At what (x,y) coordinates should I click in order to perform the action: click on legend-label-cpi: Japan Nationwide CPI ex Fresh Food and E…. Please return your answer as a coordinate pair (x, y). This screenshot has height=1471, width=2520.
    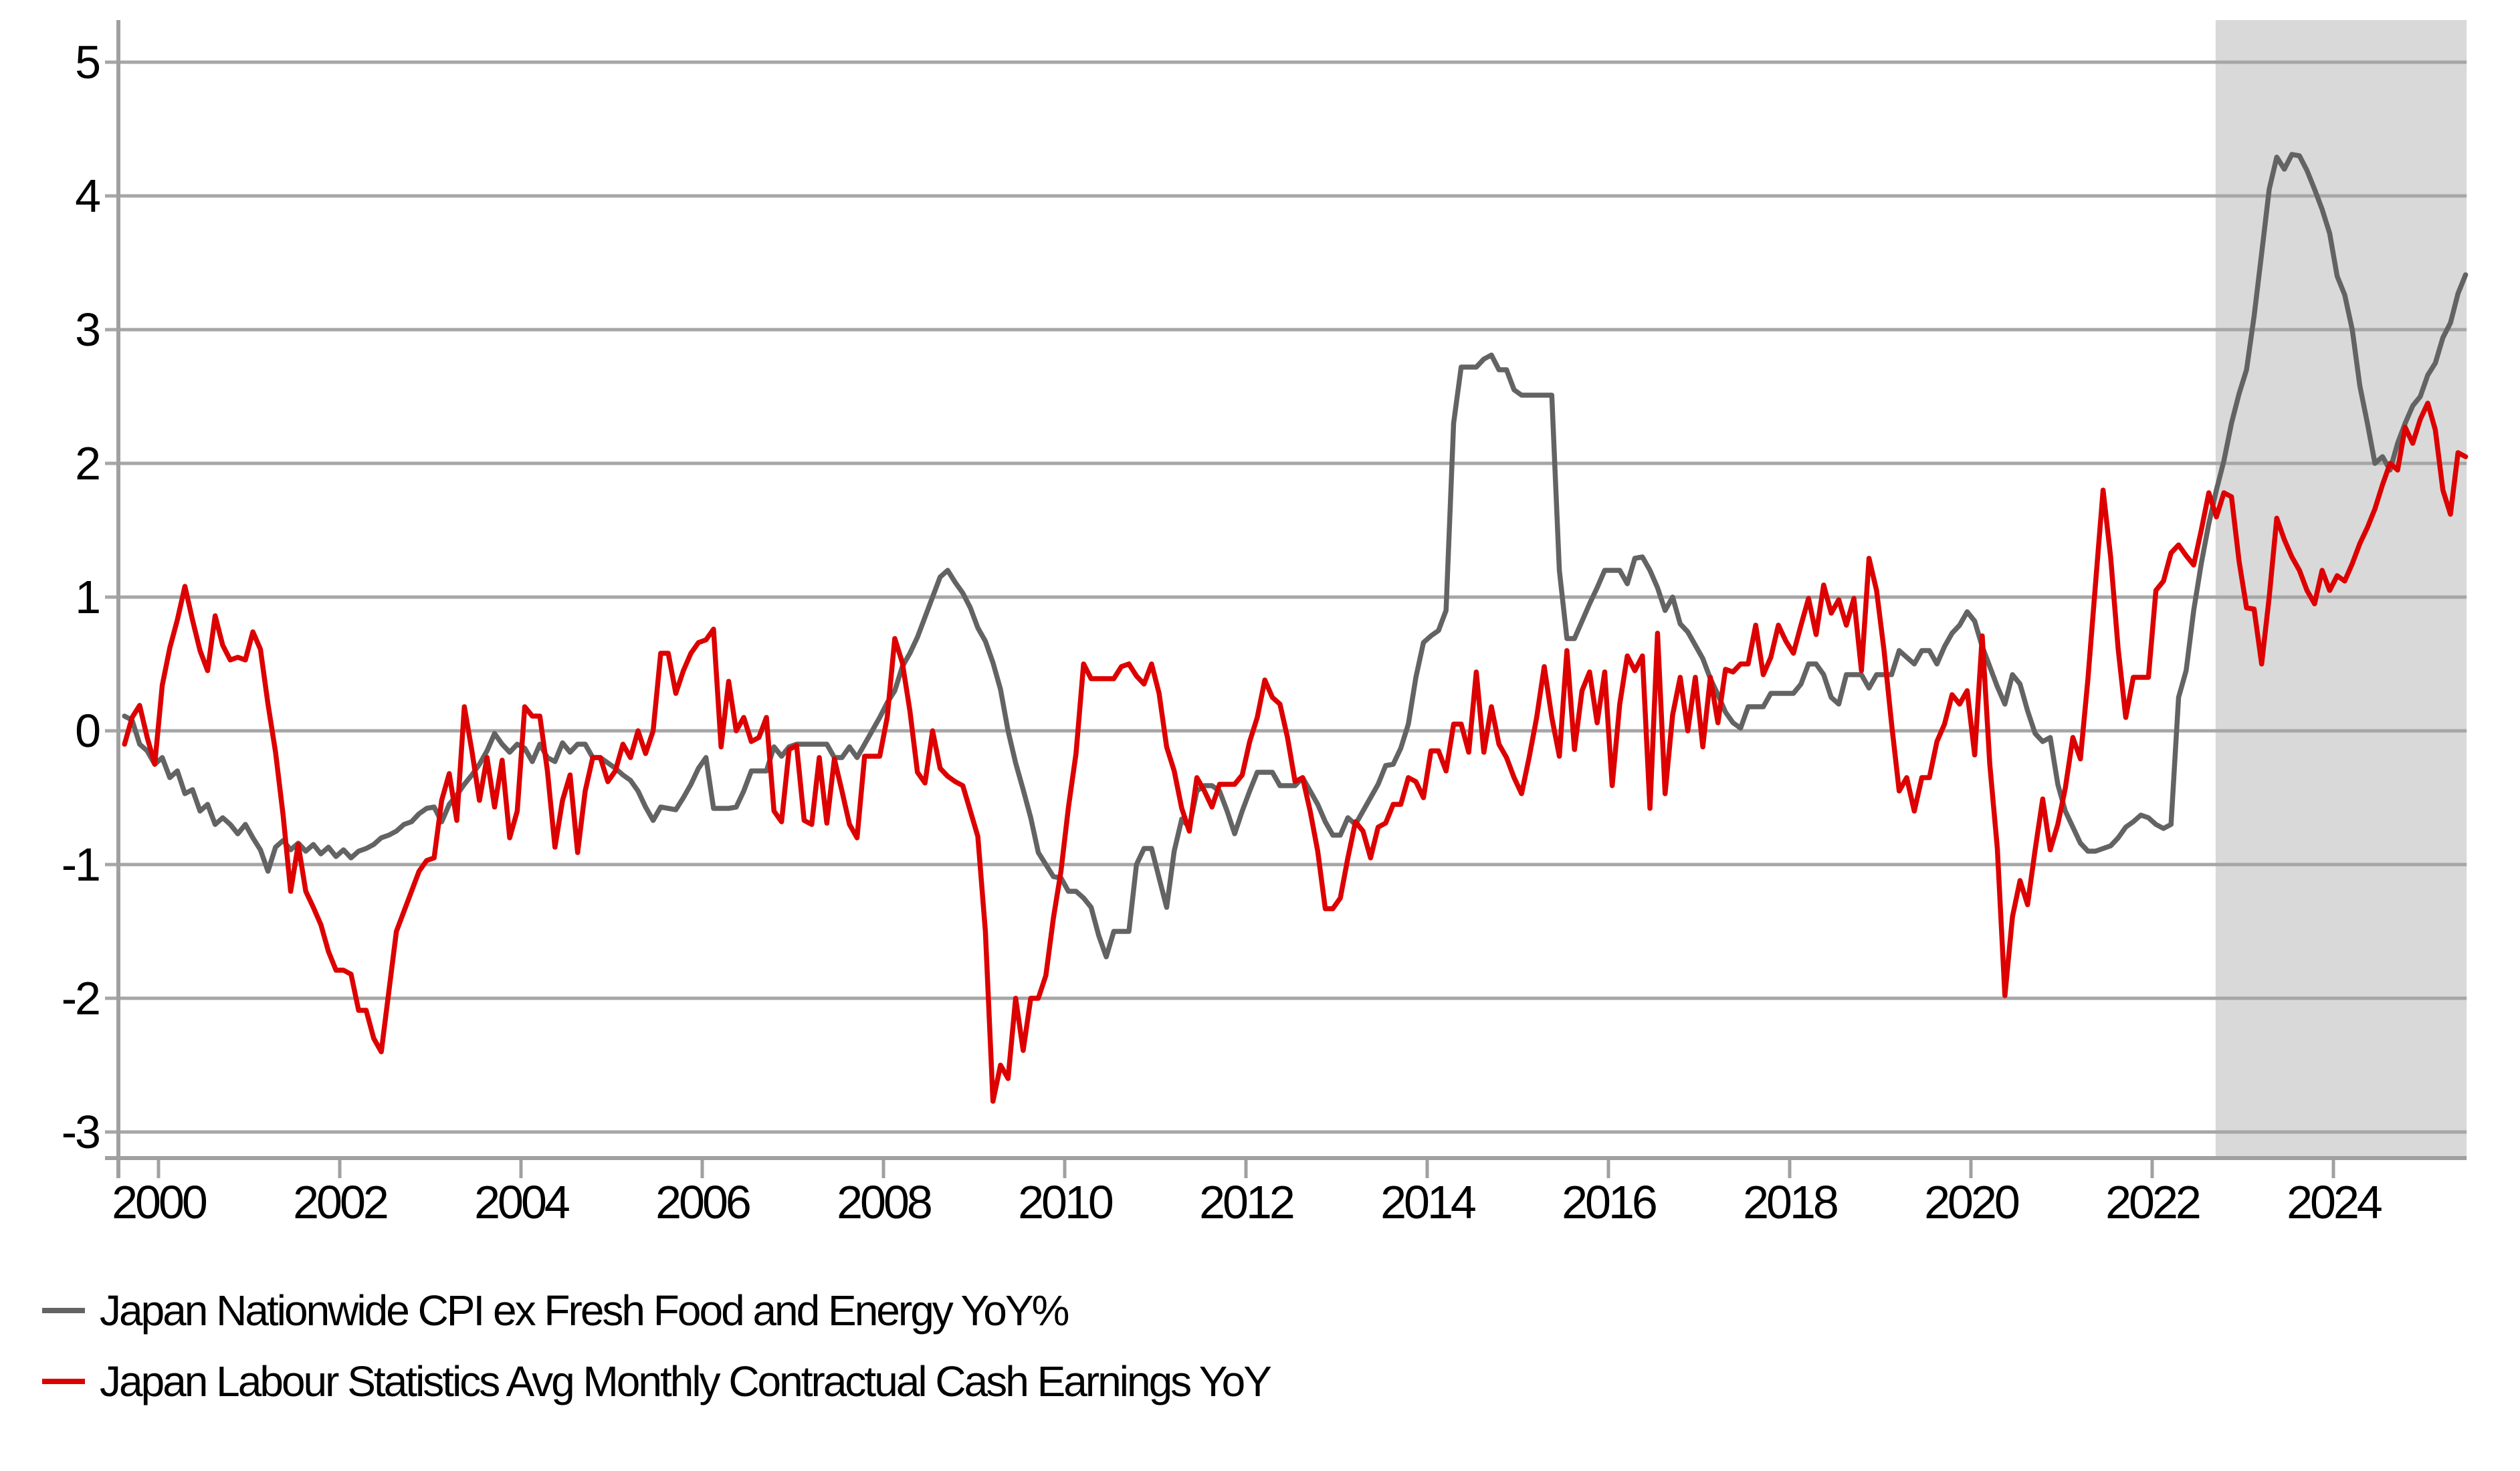
    Looking at the image, I should click on (584, 1310).